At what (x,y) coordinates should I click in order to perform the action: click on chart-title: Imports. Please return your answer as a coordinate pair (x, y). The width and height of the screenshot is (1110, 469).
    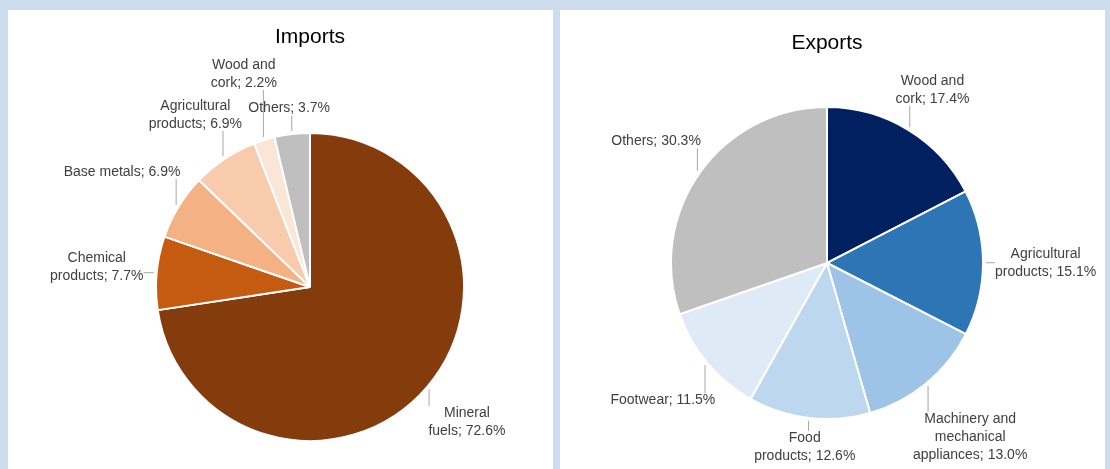
    Looking at the image, I should click on (310, 36).